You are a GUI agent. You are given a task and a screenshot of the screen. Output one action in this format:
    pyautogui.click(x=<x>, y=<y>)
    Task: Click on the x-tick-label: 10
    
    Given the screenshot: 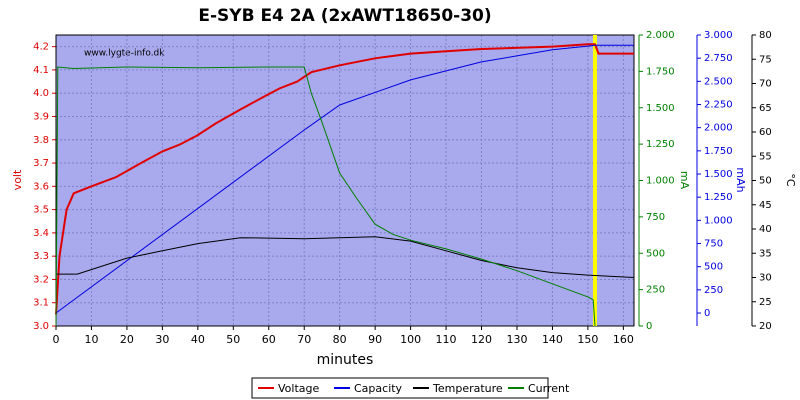 What is the action you would take?
    pyautogui.click(x=91, y=339)
    